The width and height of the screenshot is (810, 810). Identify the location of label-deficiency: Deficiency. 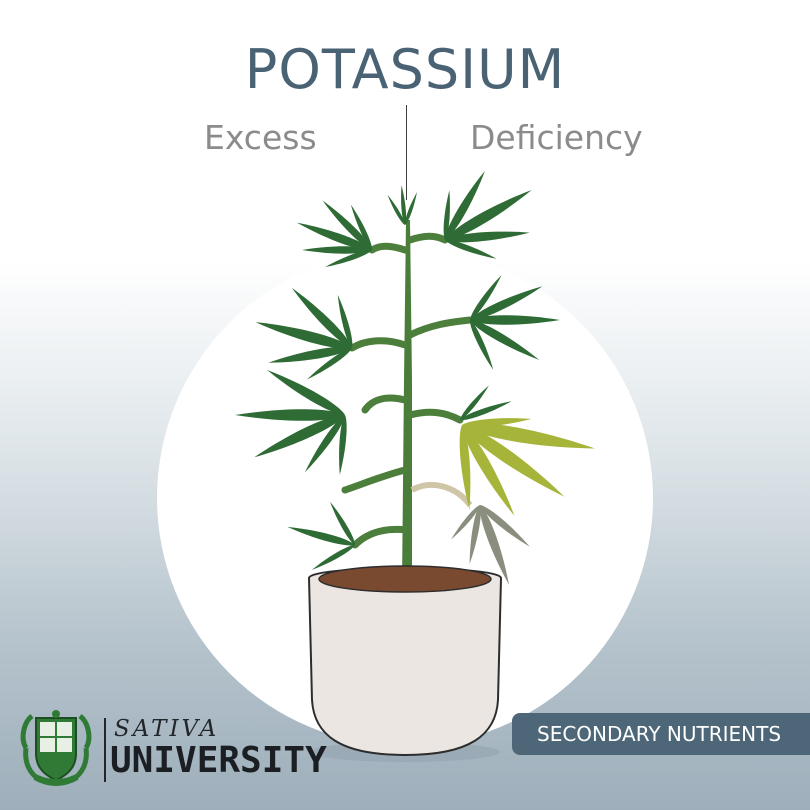
(556, 137).